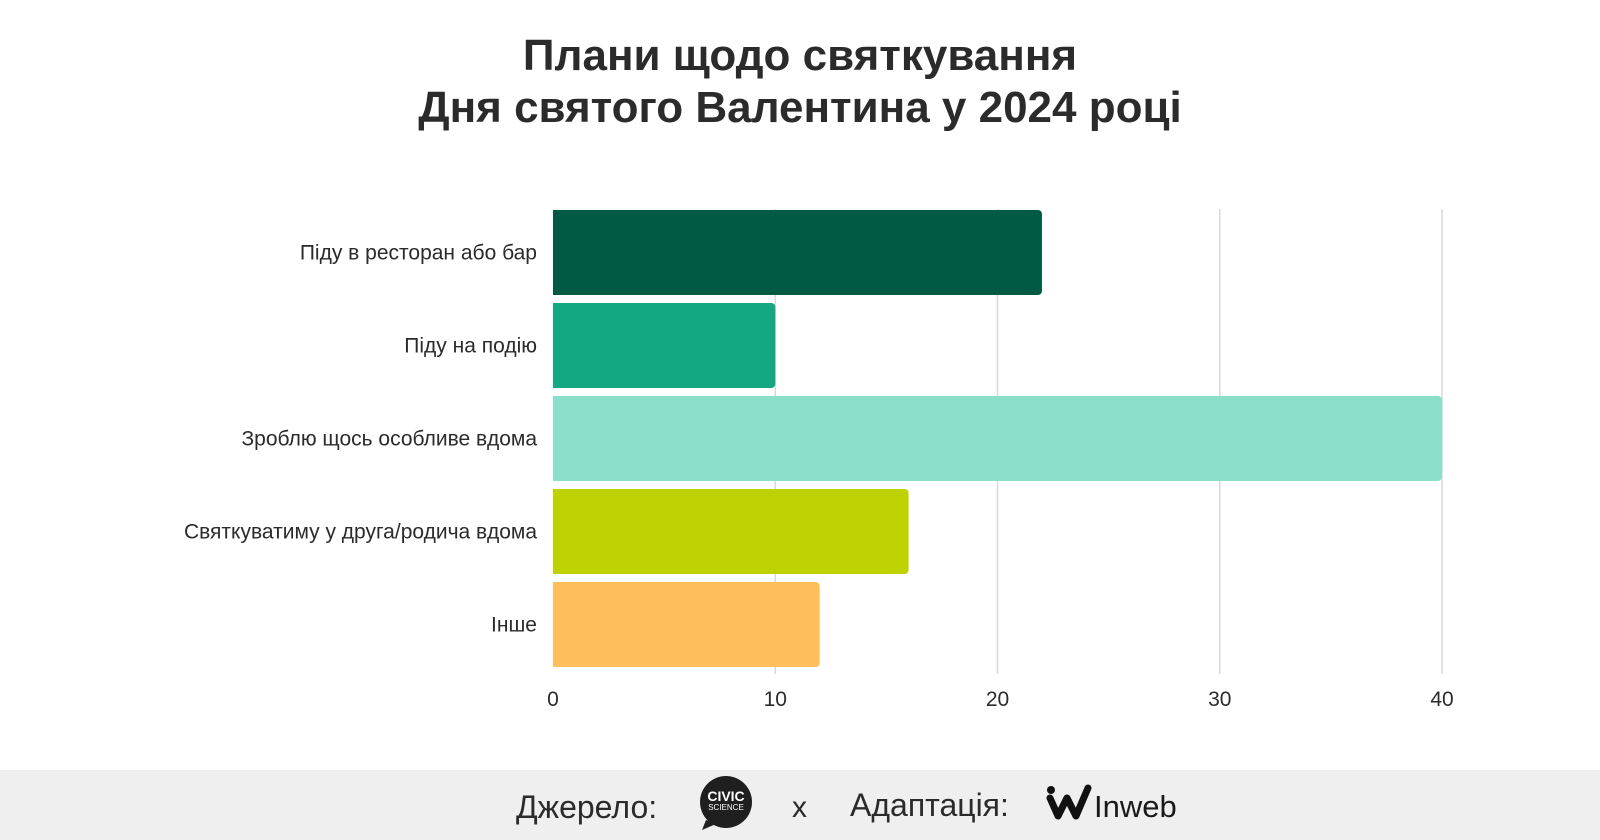 This screenshot has width=1600, height=840. I want to click on civic-science-logo-icon, so click(726, 803).